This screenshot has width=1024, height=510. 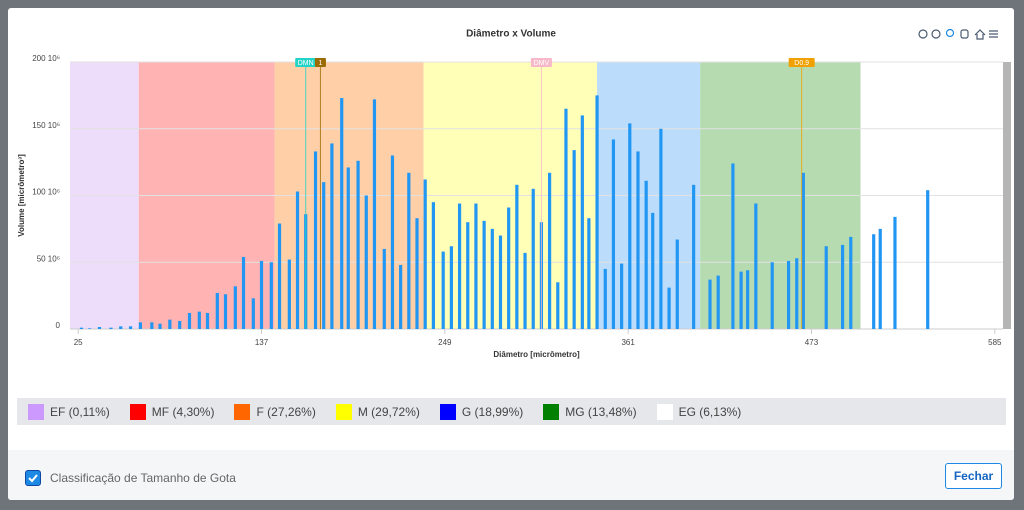 I want to click on checkbox-label: Classificação de Tamanho de Gota, so click(x=143, y=478).